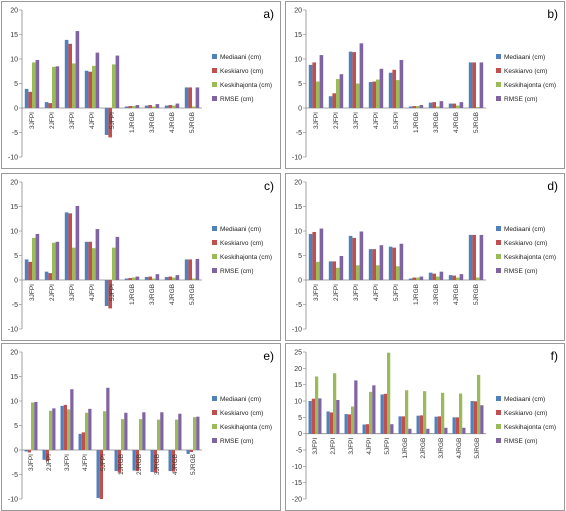 This screenshot has height=511, width=566. Describe the element at coordinates (298, 35) in the screenshot. I see `y-tick-label: 15` at that location.